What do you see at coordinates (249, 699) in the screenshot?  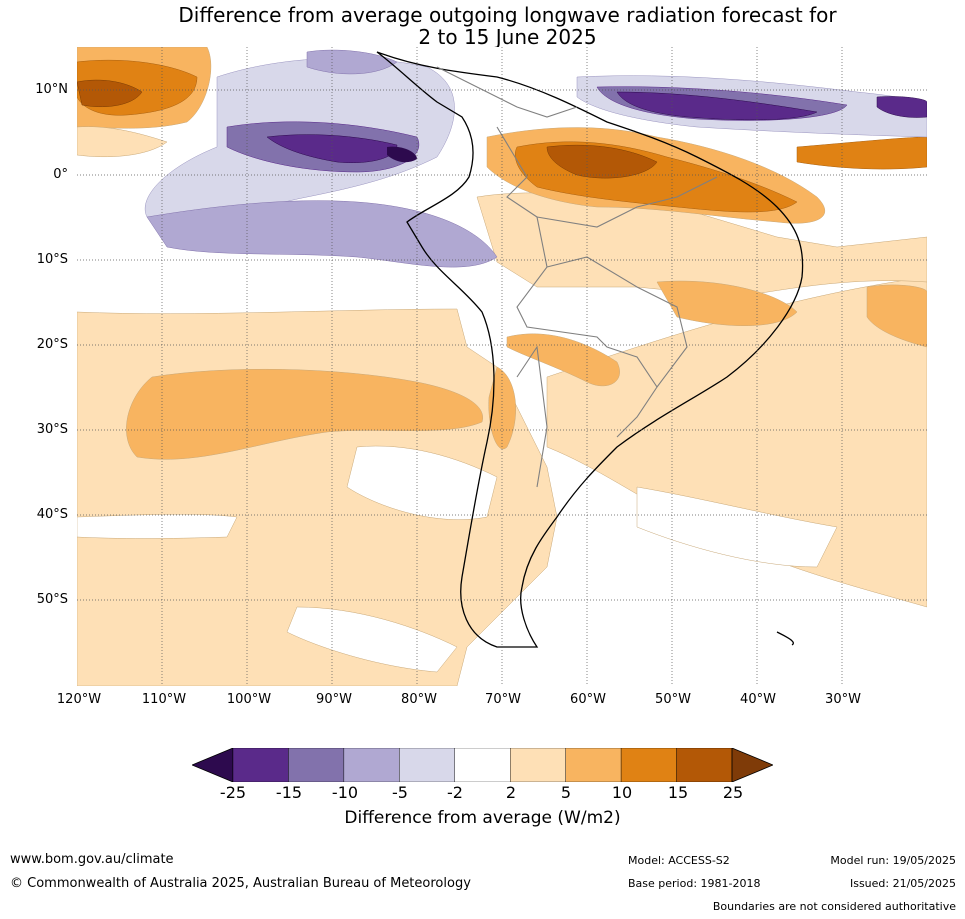 I see `lon-label-100w: 100°W` at bounding box center [249, 699].